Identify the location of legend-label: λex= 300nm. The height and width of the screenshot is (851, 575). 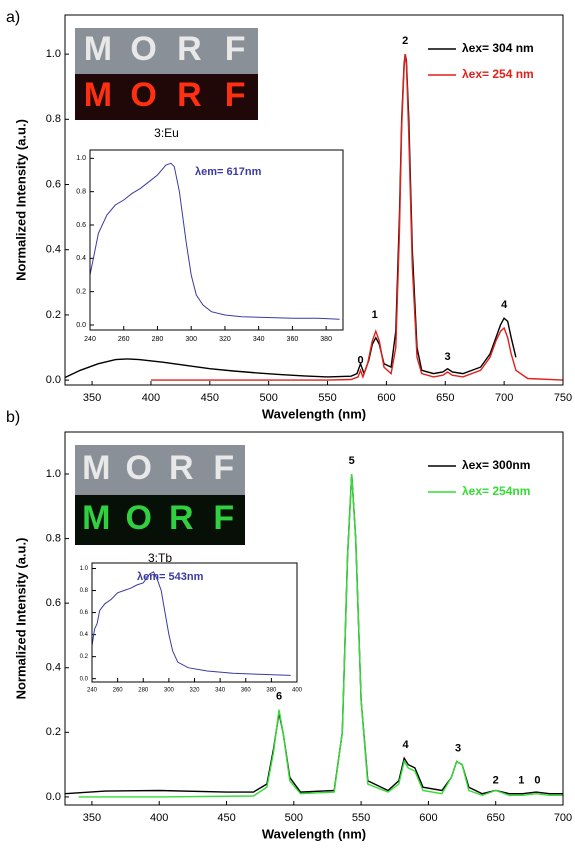
(496, 465).